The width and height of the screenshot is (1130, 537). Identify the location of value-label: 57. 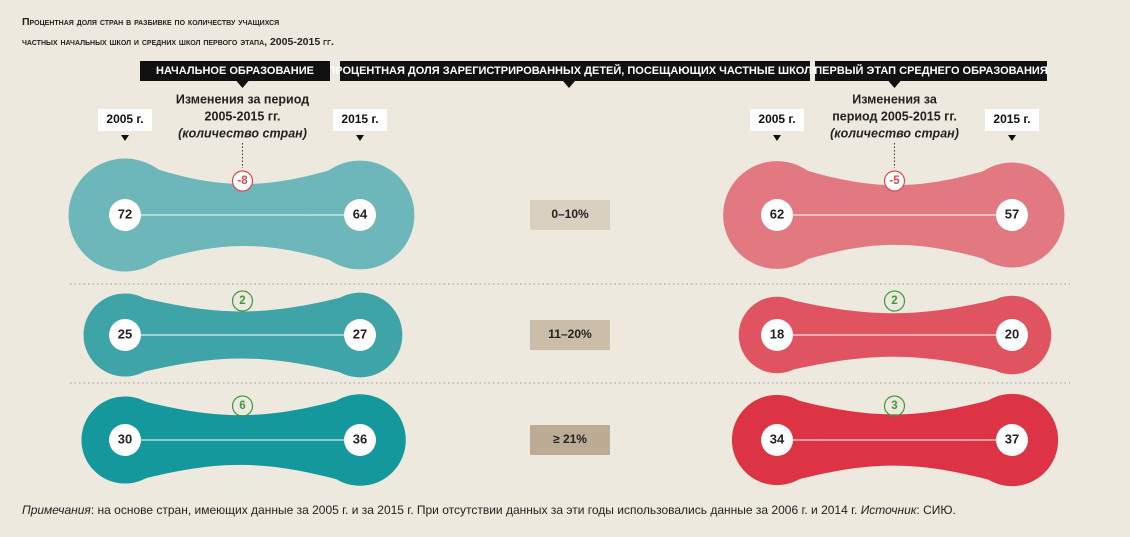
(1012, 213).